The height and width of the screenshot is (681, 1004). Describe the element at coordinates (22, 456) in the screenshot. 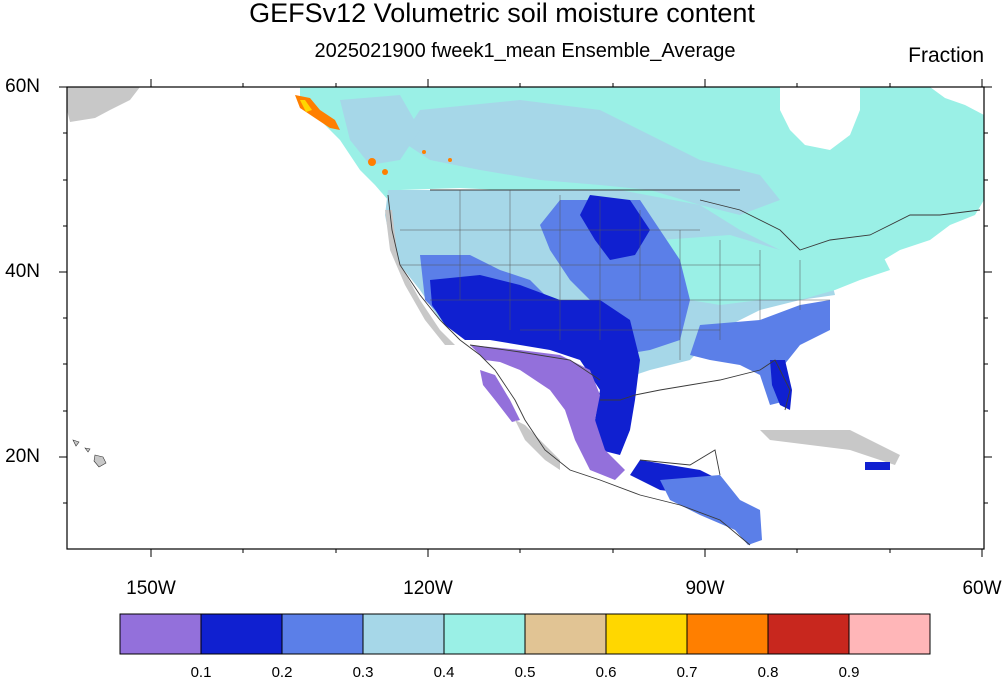

I see `y-tick-label-20n: 20N` at that location.